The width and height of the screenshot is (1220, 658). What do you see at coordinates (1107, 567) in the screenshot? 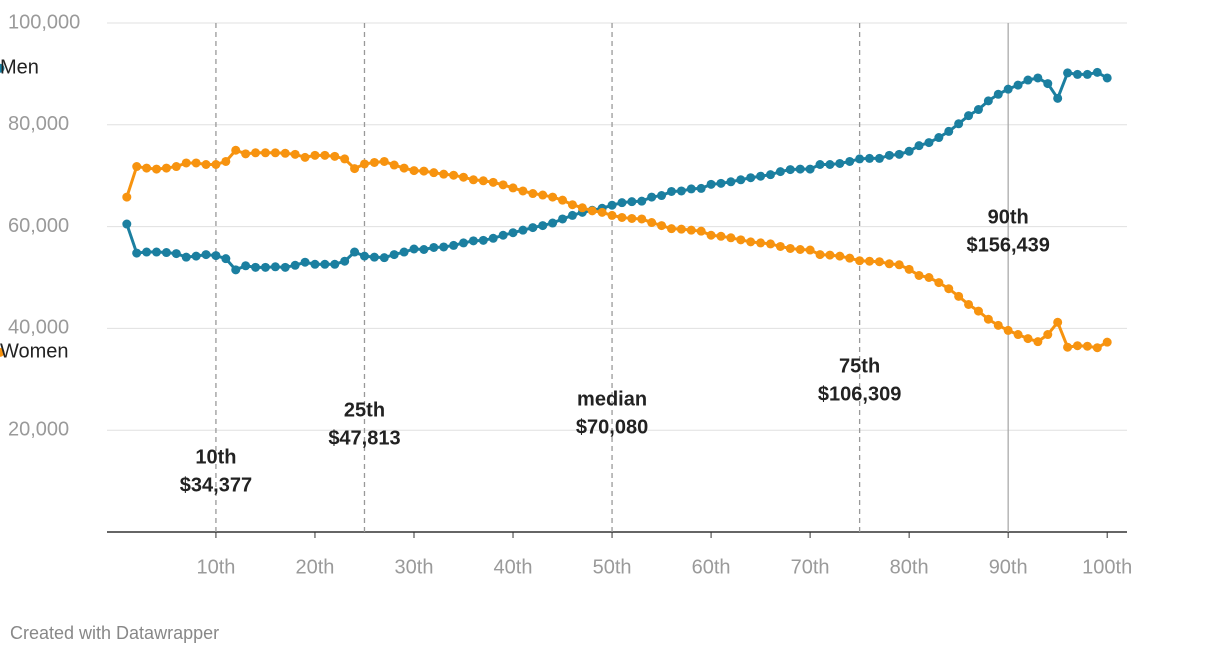
I see `x-tick-label: 100th` at bounding box center [1107, 567].